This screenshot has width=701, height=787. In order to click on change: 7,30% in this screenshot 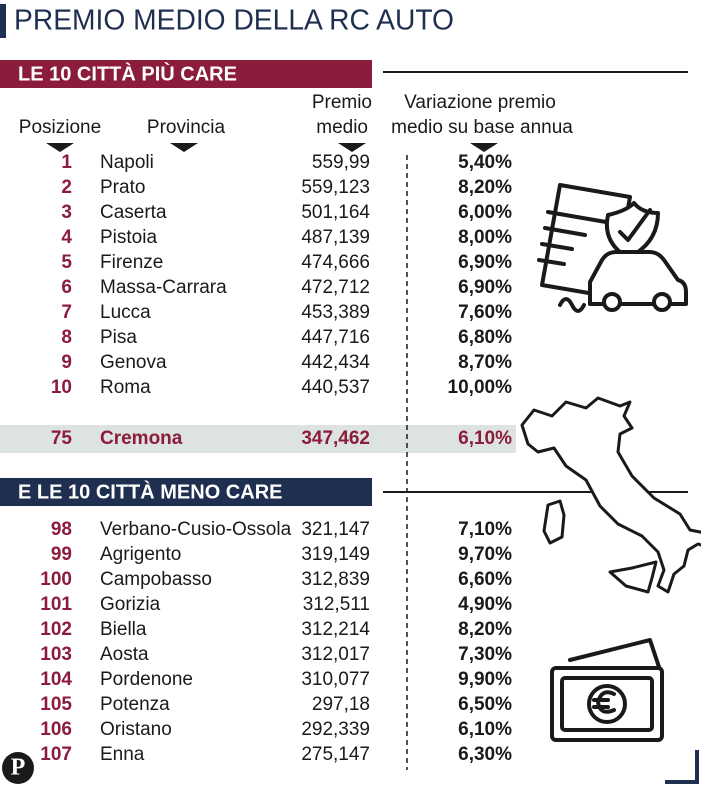, I will do `click(485, 654)`.